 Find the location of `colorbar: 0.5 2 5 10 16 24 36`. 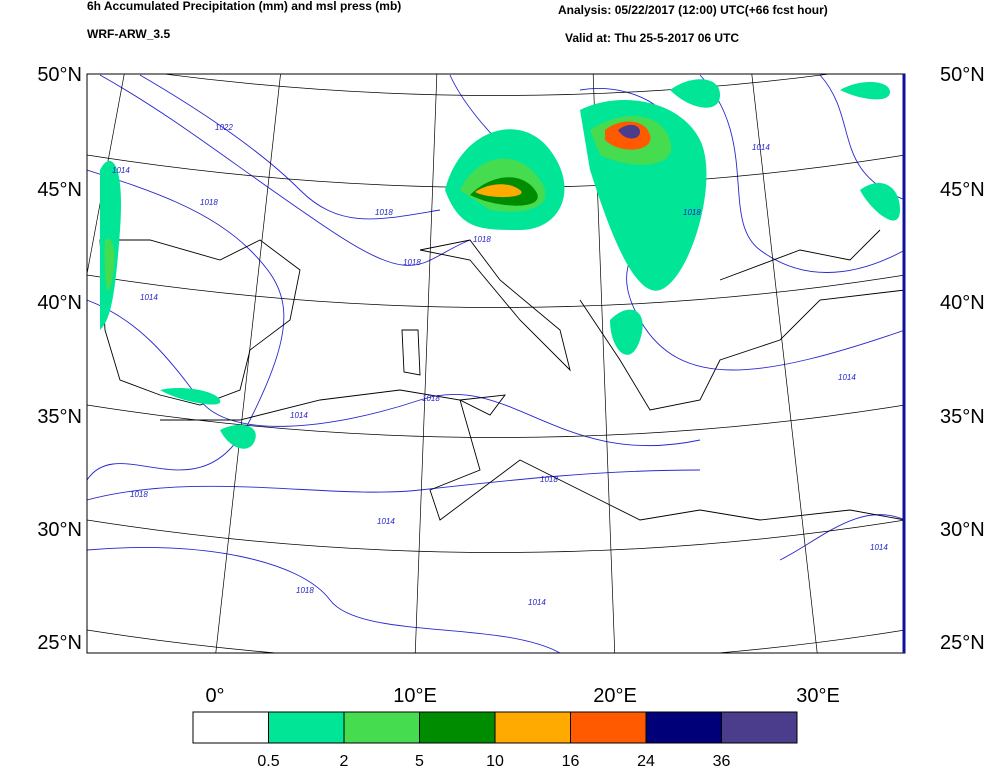

colorbar: 0.5 2 5 10 16 24 36 is located at coordinates (495, 740).